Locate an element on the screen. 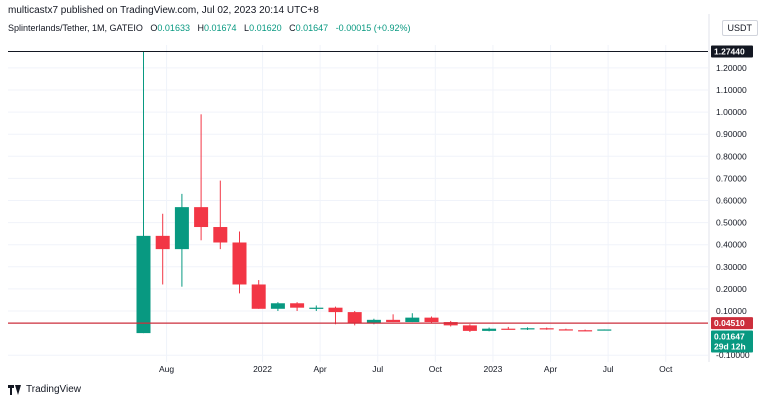 This screenshot has width=768, height=402. tradingview-logo-icon is located at coordinates (15, 389).